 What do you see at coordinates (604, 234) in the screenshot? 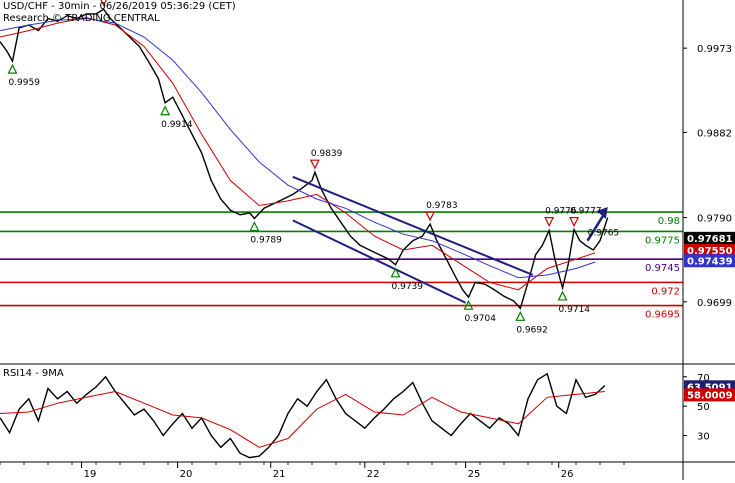
I see `pivot-label: 0.9765` at bounding box center [604, 234].